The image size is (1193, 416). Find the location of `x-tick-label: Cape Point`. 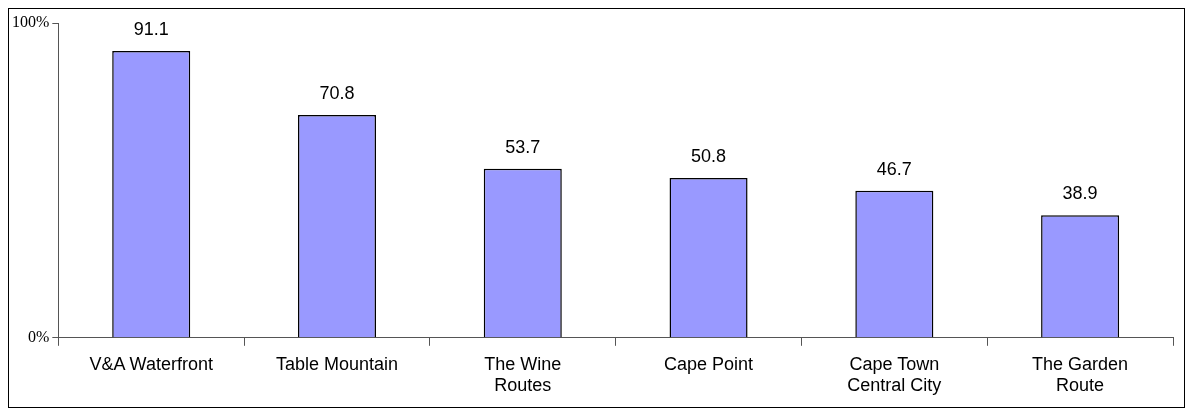

x-tick-label: Cape Point is located at coordinates (709, 363).